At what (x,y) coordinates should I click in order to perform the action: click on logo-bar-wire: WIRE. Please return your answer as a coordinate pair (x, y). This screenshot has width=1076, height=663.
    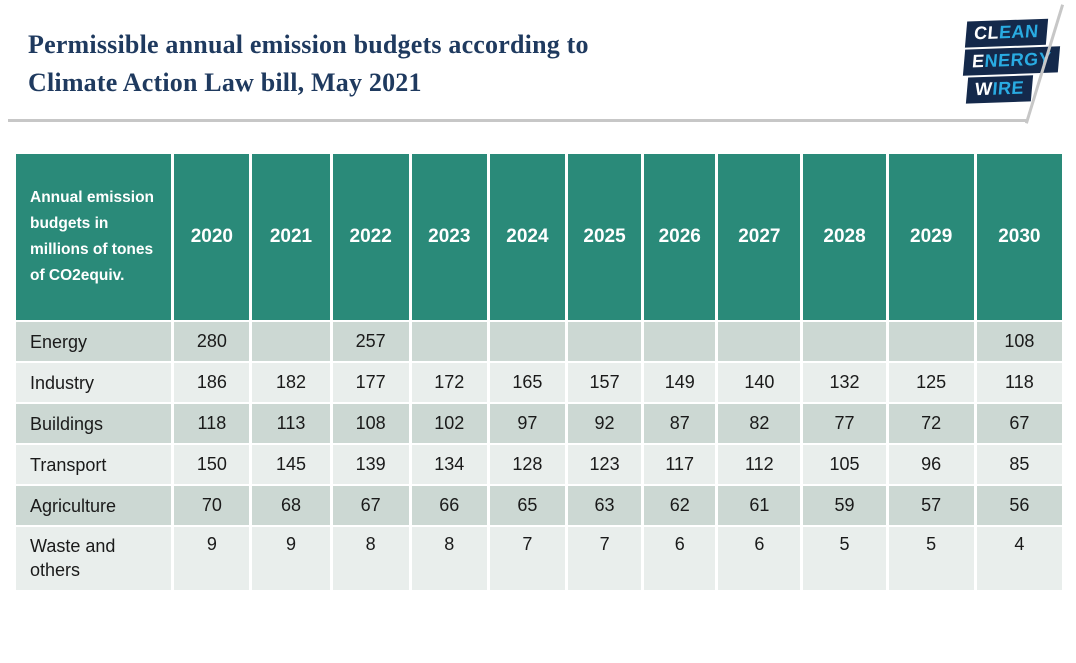
    Looking at the image, I should click on (999, 89).